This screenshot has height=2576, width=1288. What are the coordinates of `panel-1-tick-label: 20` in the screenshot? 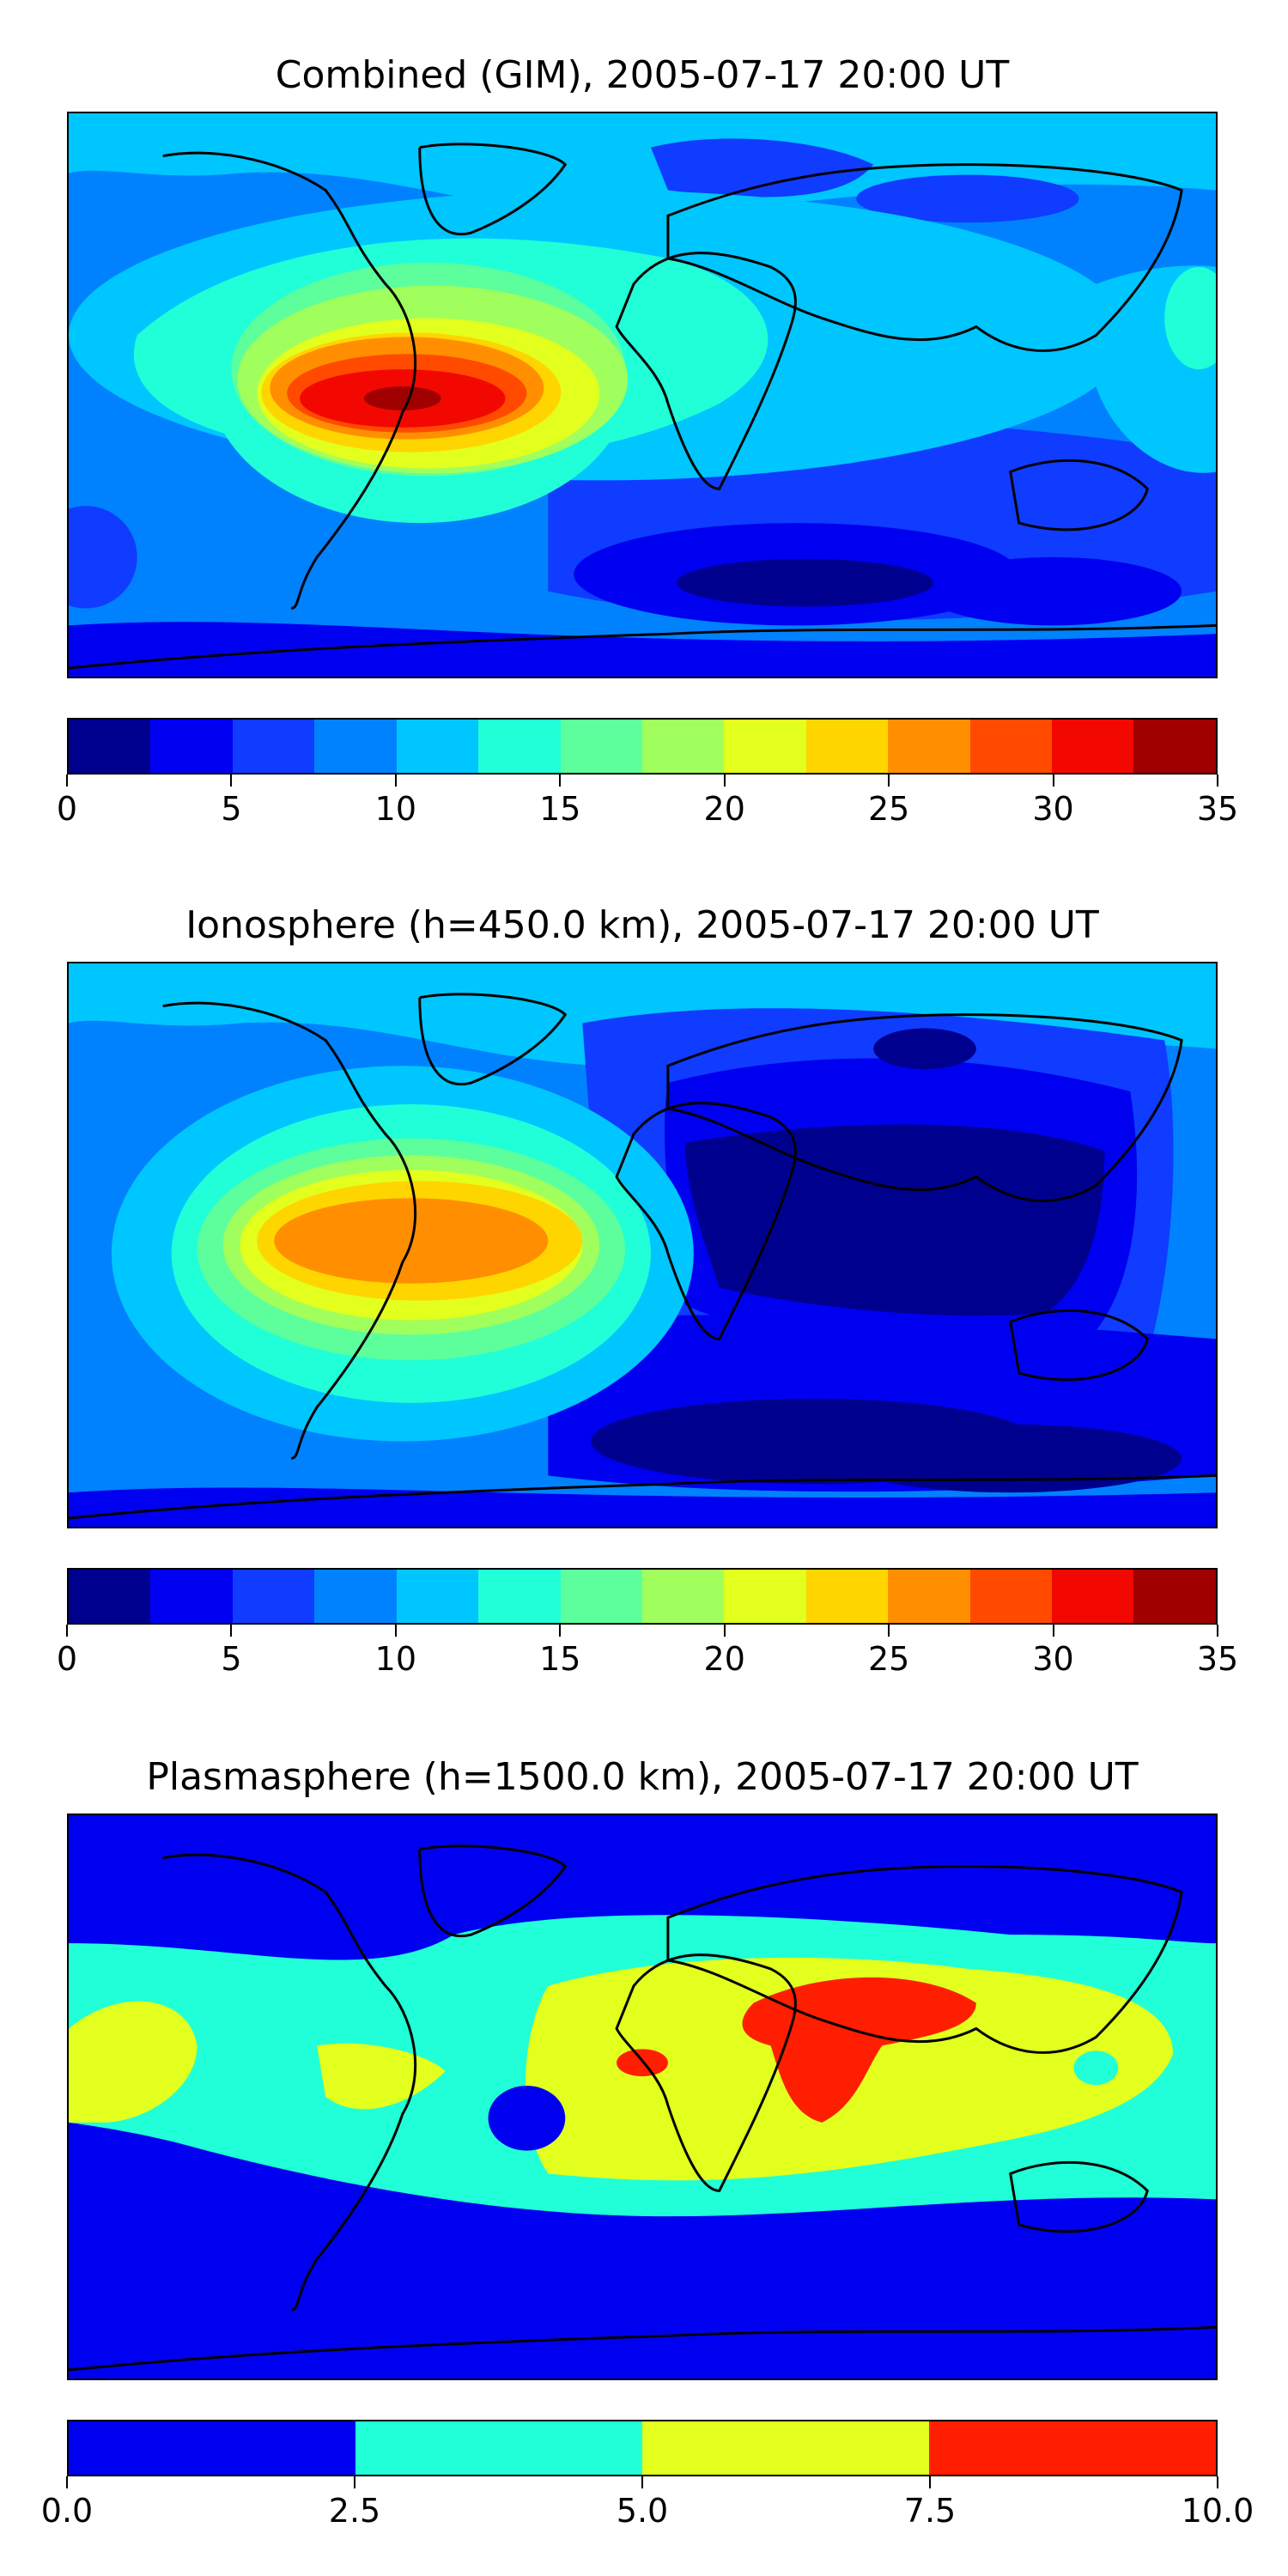 It's located at (724, 809).